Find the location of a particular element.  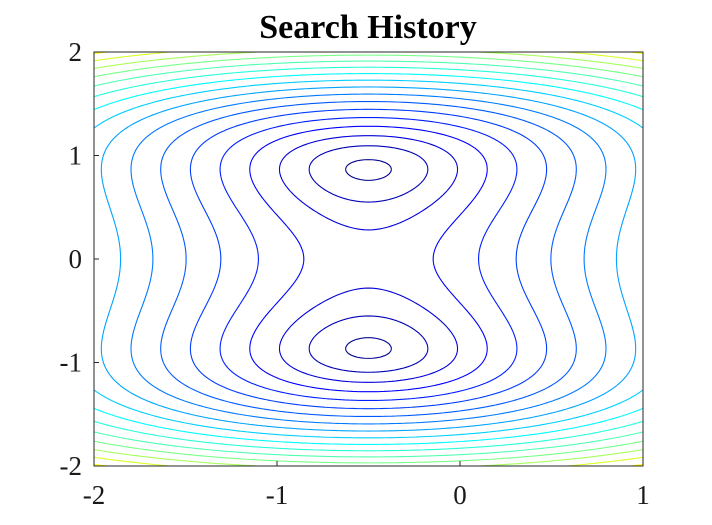

y-axis: 2 1 0 -1 -2 is located at coordinates (79, 259).